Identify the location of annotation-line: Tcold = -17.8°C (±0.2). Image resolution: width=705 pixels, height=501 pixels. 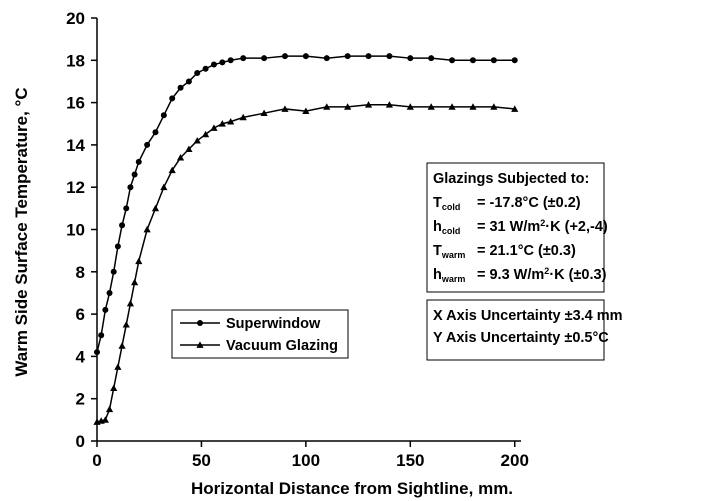
(507, 203).